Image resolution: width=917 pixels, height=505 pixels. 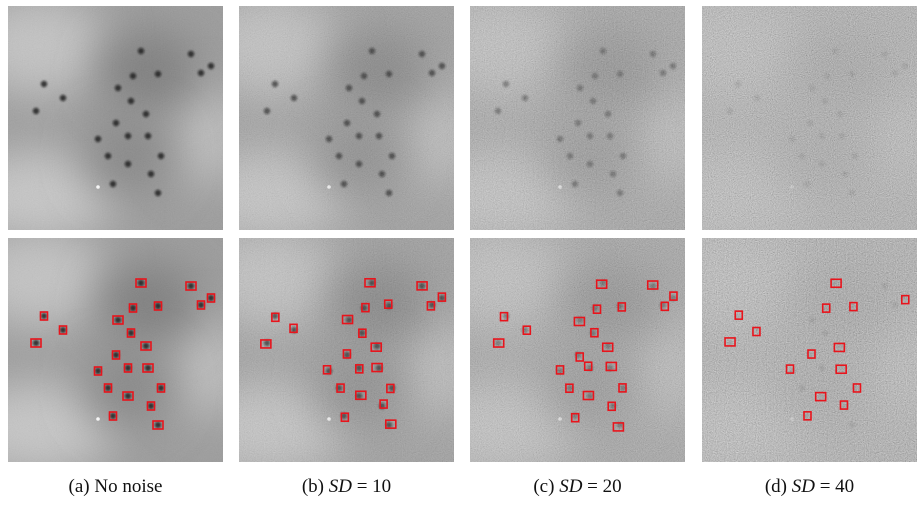 What do you see at coordinates (776, 486) in the screenshot?
I see `caption-label: (d)` at bounding box center [776, 486].